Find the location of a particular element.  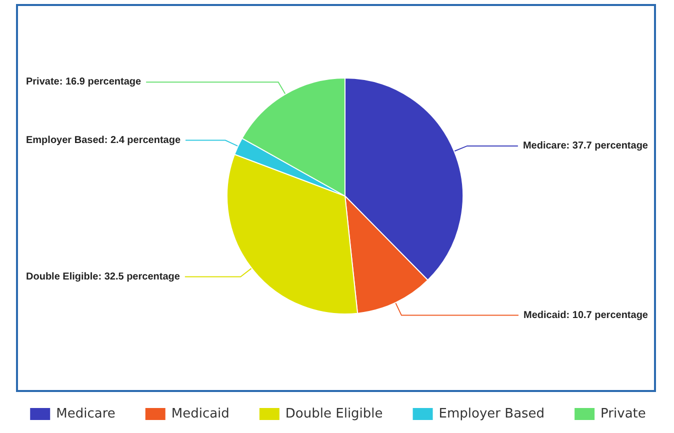

legend-label: Employer Based is located at coordinates (491, 414).